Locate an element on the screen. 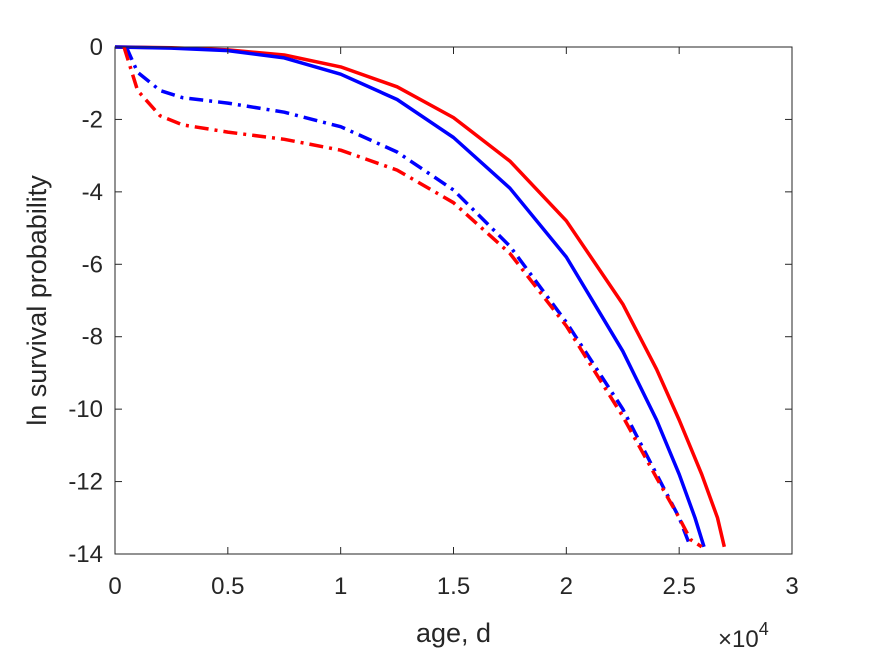  x-tick-label: 0.5 is located at coordinates (227, 586).